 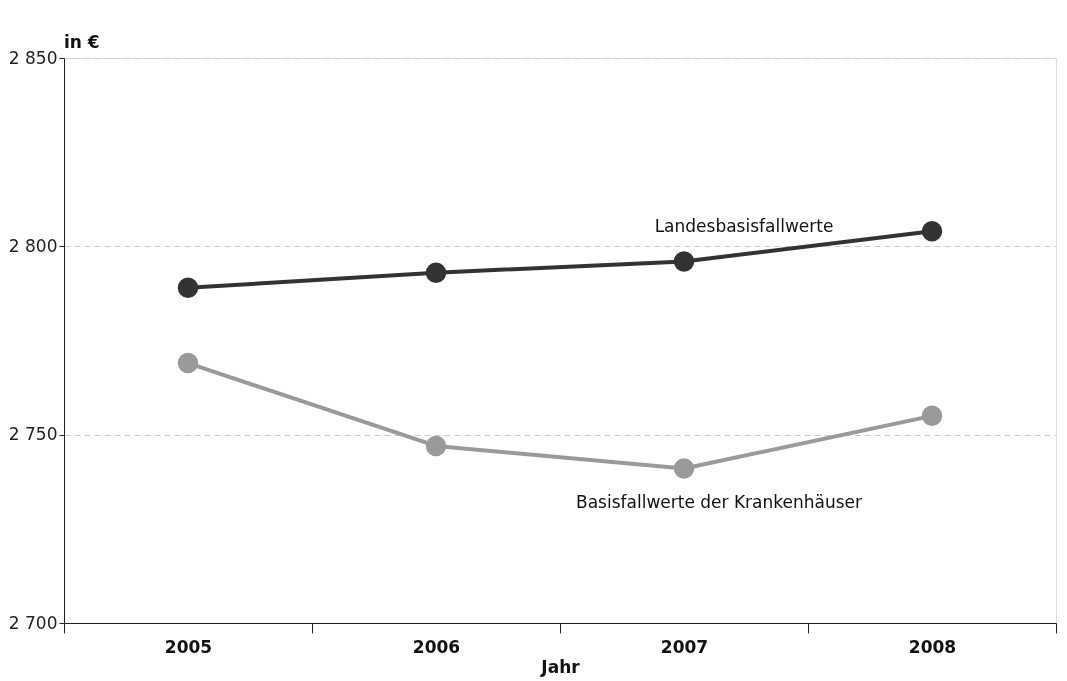 What do you see at coordinates (188, 646) in the screenshot?
I see `x-tick-label: 2005` at bounding box center [188, 646].